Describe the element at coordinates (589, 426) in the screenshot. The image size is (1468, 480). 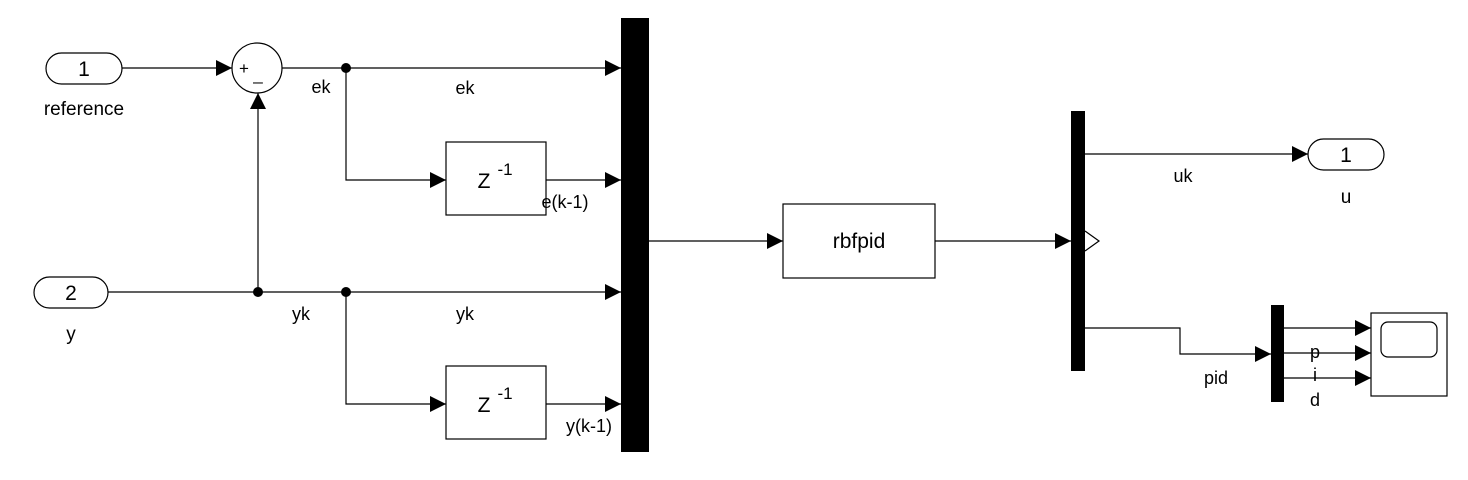
I see `signal-label-y-prev: y(k-1)` at that location.